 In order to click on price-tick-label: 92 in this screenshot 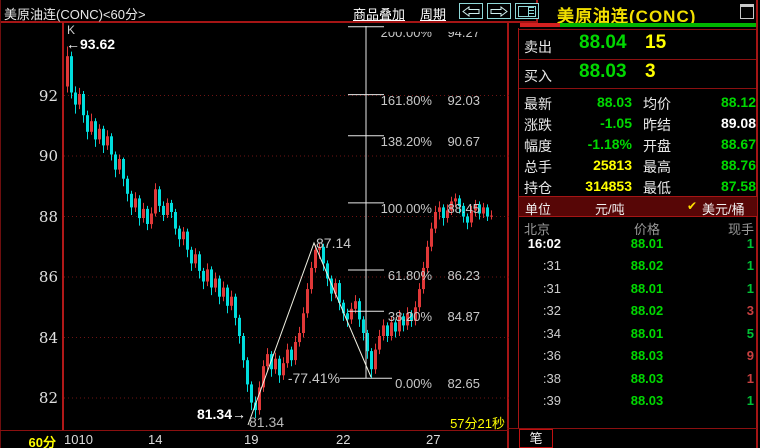, I will do `click(48, 95)`.